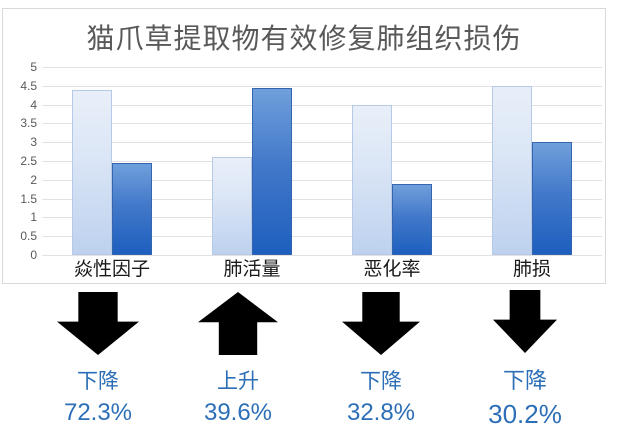  What do you see at coordinates (33, 179) in the screenshot?
I see `y-axis-tick-label: 2` at bounding box center [33, 179].